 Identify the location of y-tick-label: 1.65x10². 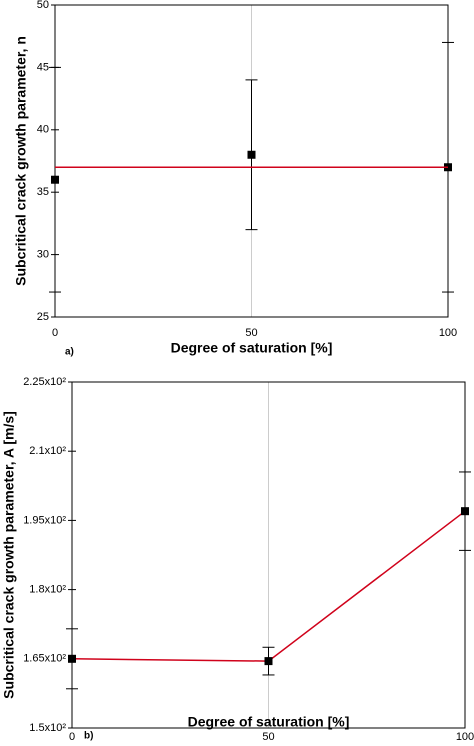
(44, 659).